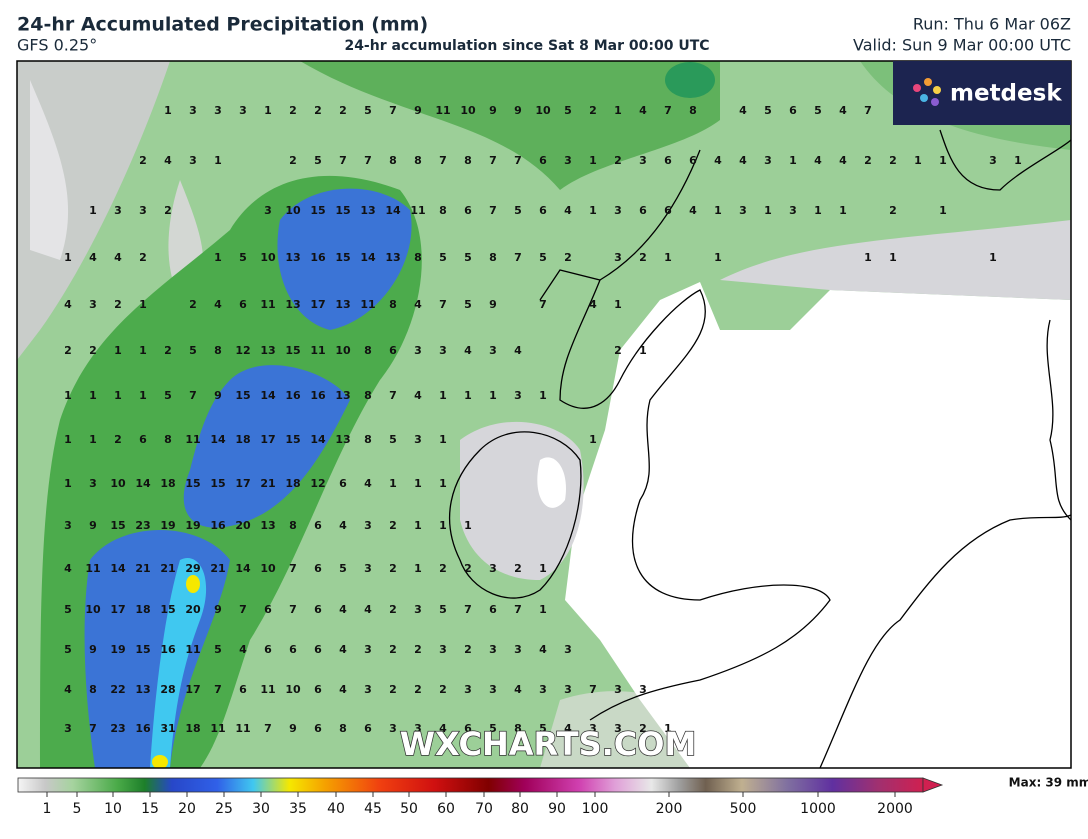  I want to click on precip-value: 14, so click(243, 568).